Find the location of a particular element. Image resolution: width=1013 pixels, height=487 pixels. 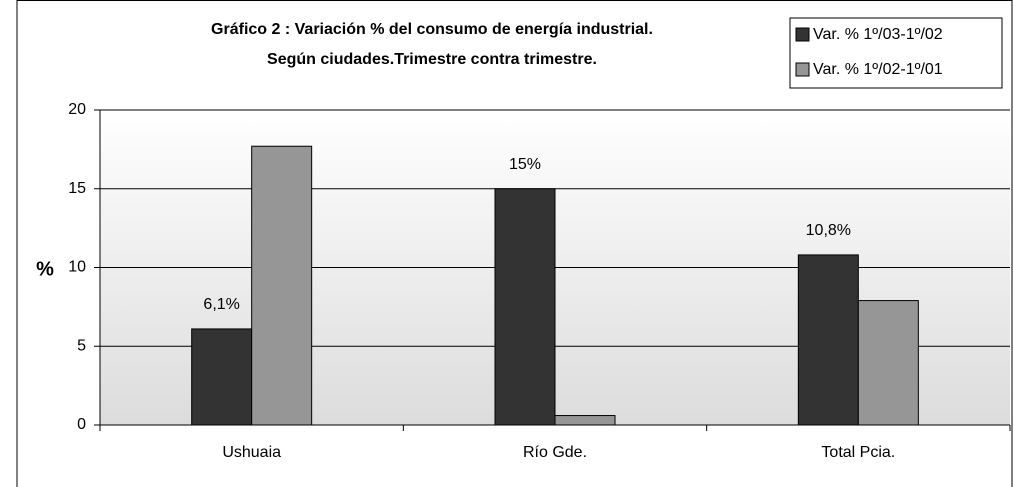

y-tick-label: 15 is located at coordinates (77, 188).